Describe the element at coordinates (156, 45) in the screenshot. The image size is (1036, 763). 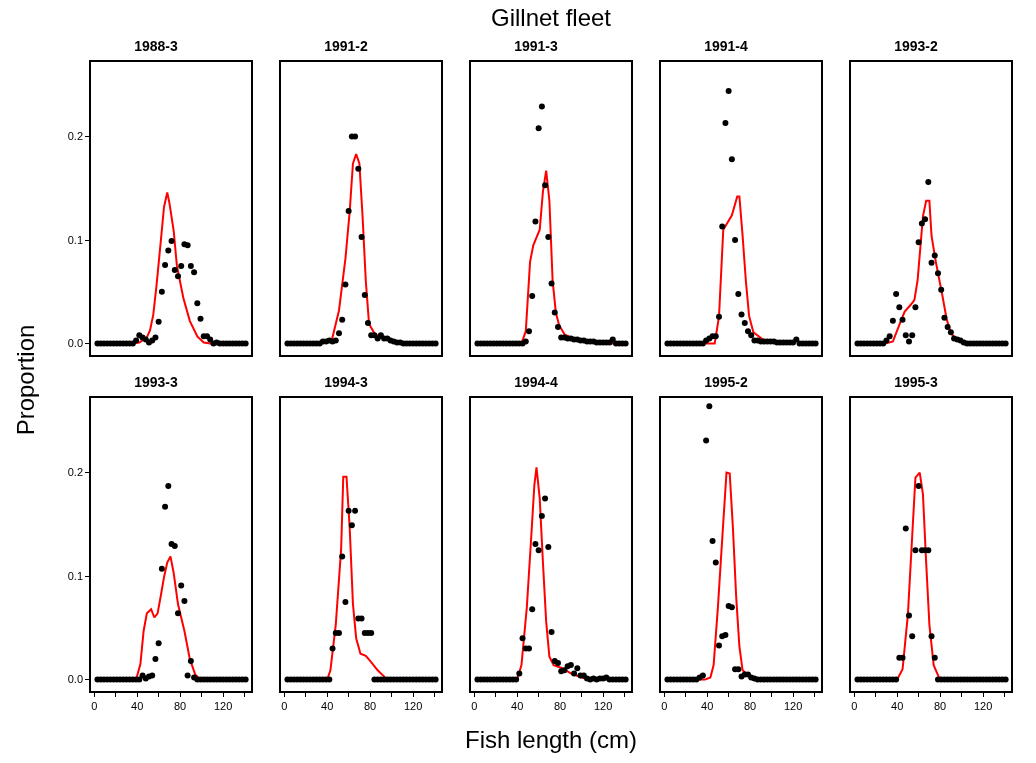
I see `chart-title: 1988-3` at that location.